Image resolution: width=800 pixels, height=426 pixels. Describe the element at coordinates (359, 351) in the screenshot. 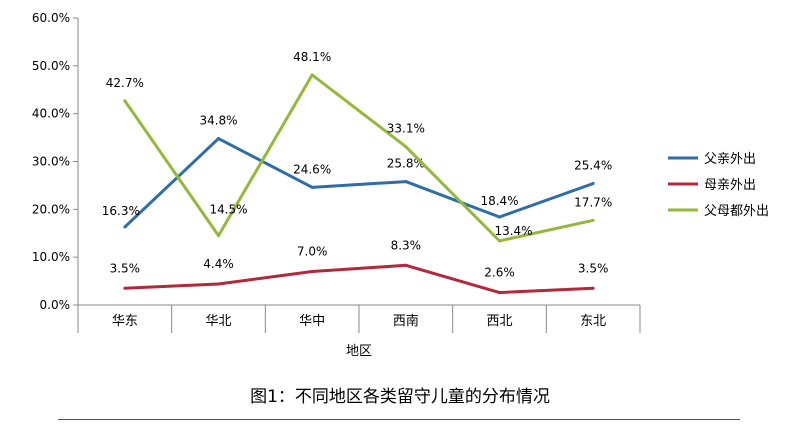

I see `x-axis-title: 地区` at that location.